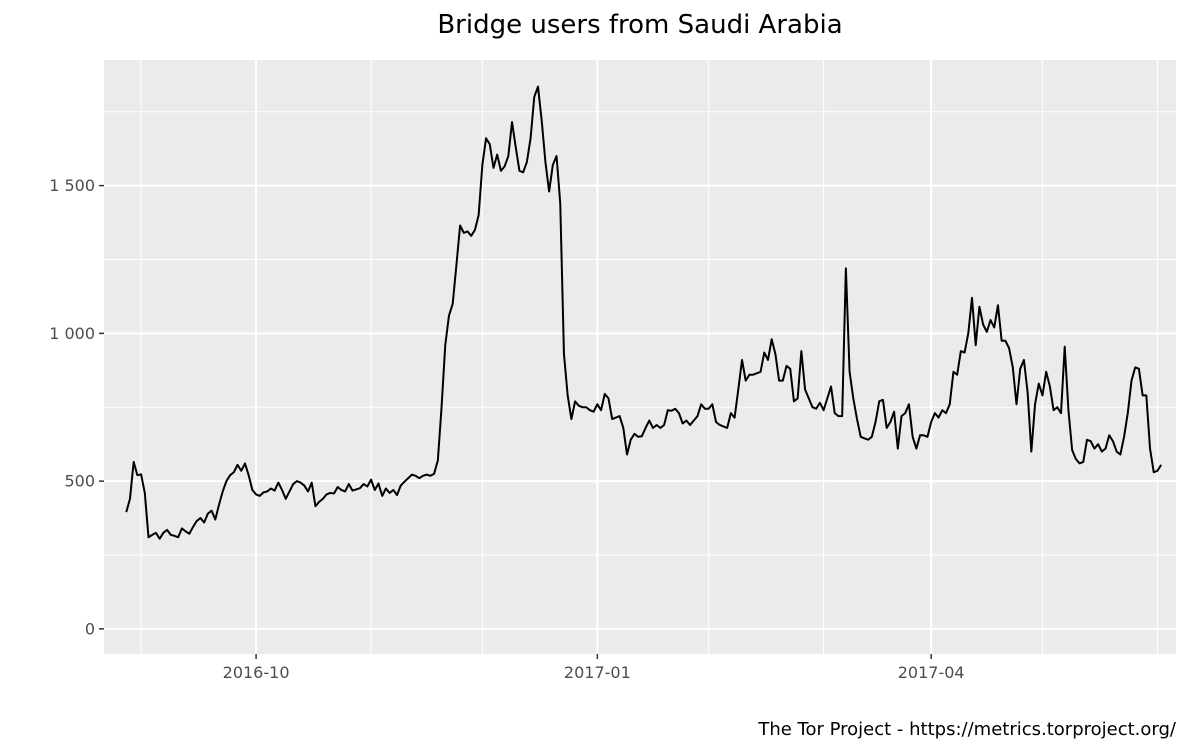 This screenshot has width=1200, height=750. I want to click on x-axis-labels: 2016-10 2017-01 2017-04, so click(594, 672).